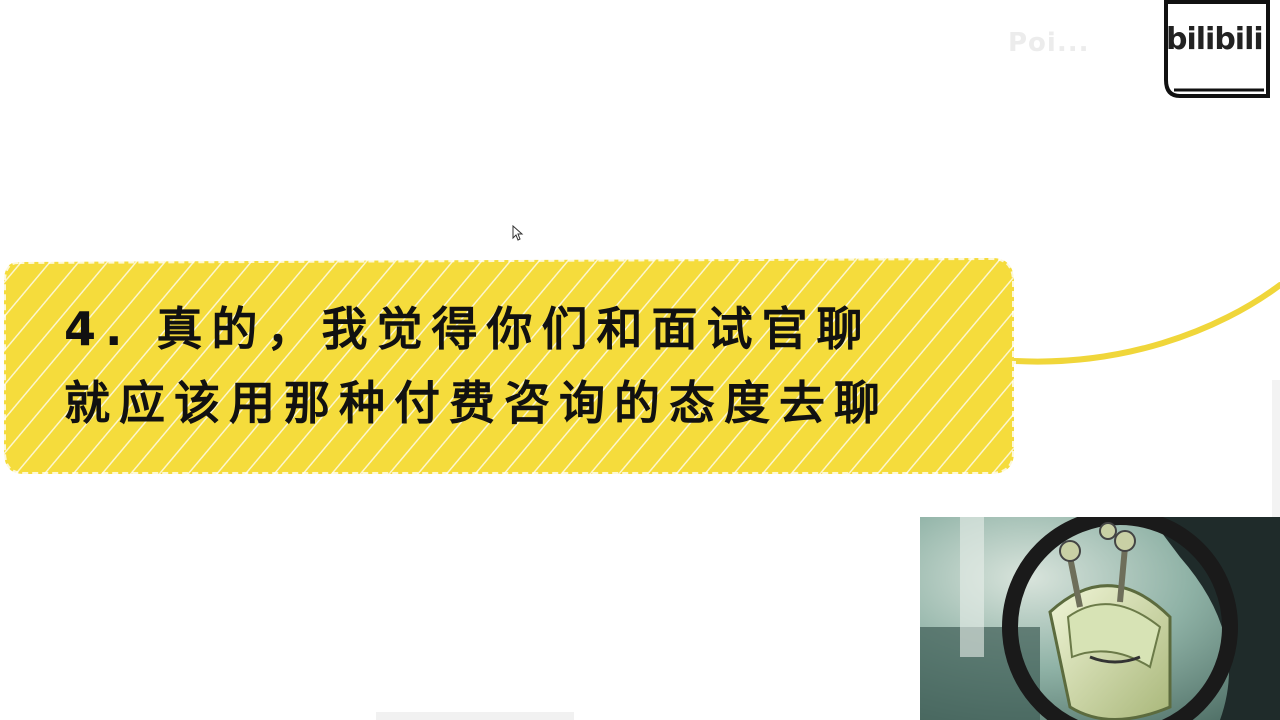 This screenshot has width=1280, height=720. I want to click on robot-avatar-icon, so click(1100, 618).